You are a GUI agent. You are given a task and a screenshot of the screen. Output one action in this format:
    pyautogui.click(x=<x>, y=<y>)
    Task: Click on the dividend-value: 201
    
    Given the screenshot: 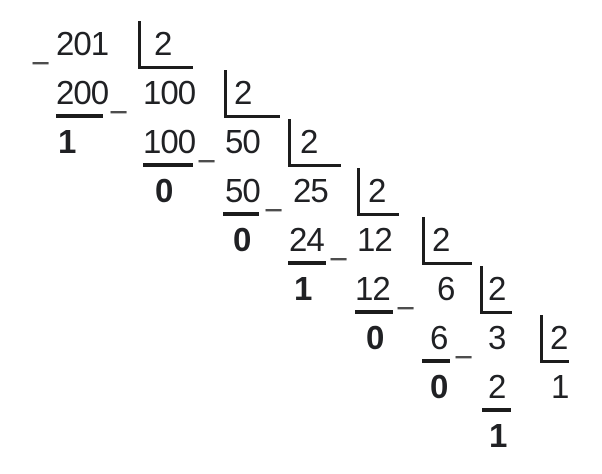 What is the action you would take?
    pyautogui.click(x=82, y=43)
    